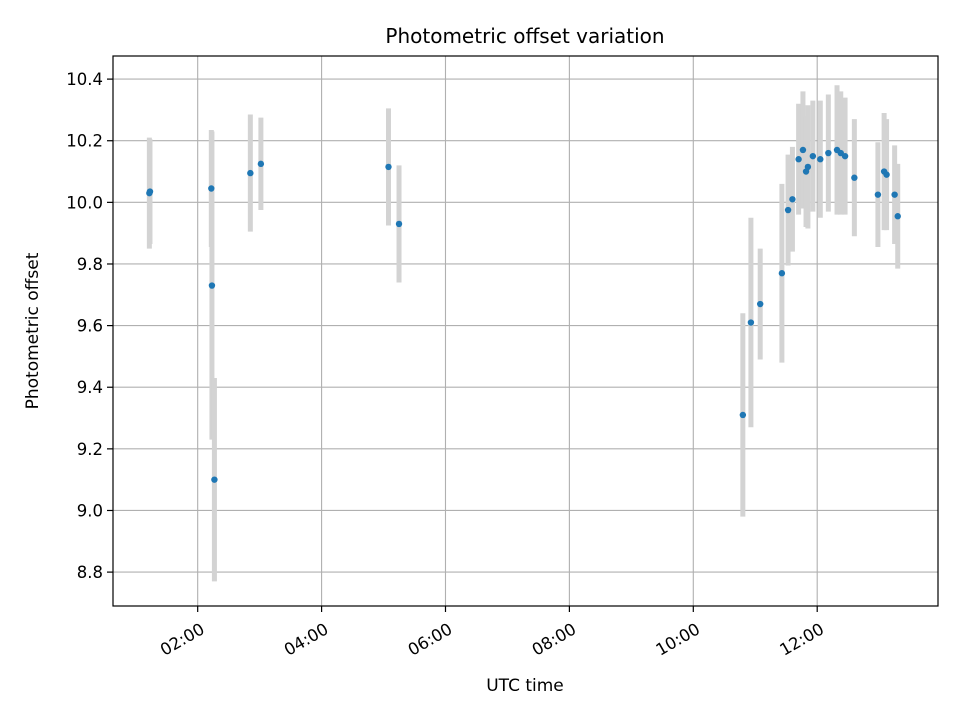  I want to click on x-tick-label: 02:00, so click(182, 639).